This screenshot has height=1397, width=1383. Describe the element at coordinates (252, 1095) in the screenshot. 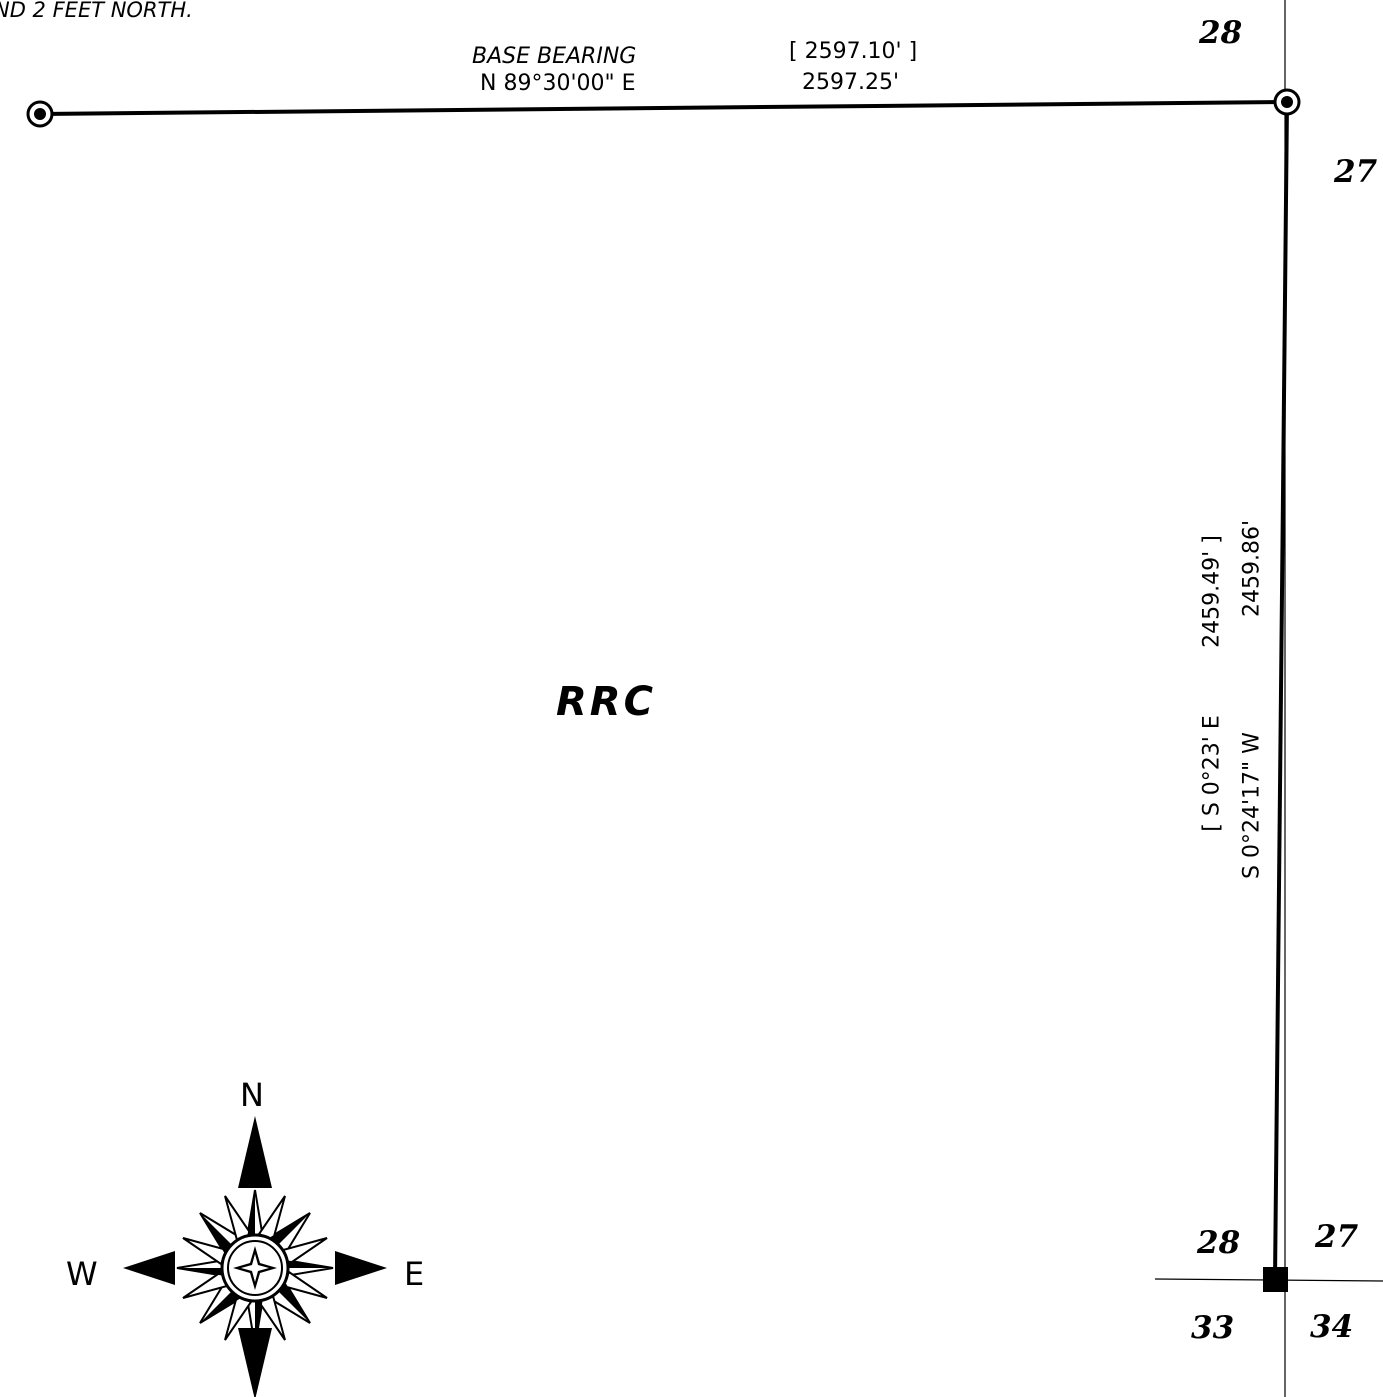

I see `compass-north-label: N` at that location.